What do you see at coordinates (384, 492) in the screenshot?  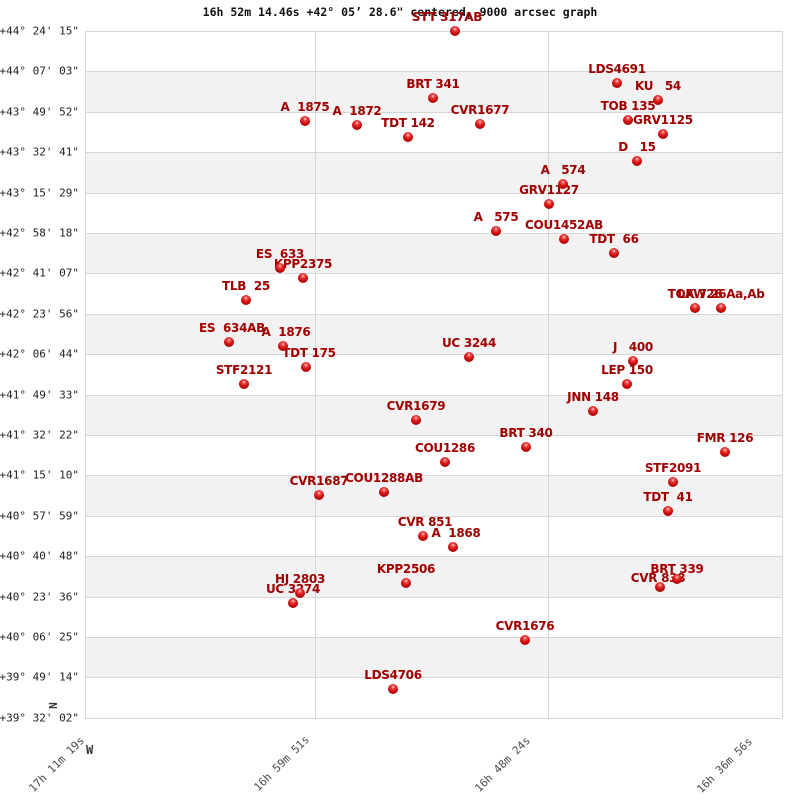 I see `star-point-cou1288ab` at bounding box center [384, 492].